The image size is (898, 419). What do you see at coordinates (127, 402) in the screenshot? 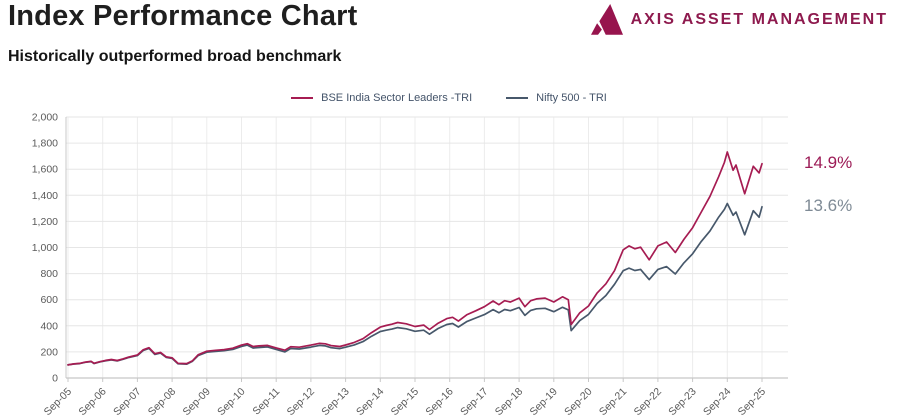
I see `svg-text: Sep-07` at bounding box center [127, 402].